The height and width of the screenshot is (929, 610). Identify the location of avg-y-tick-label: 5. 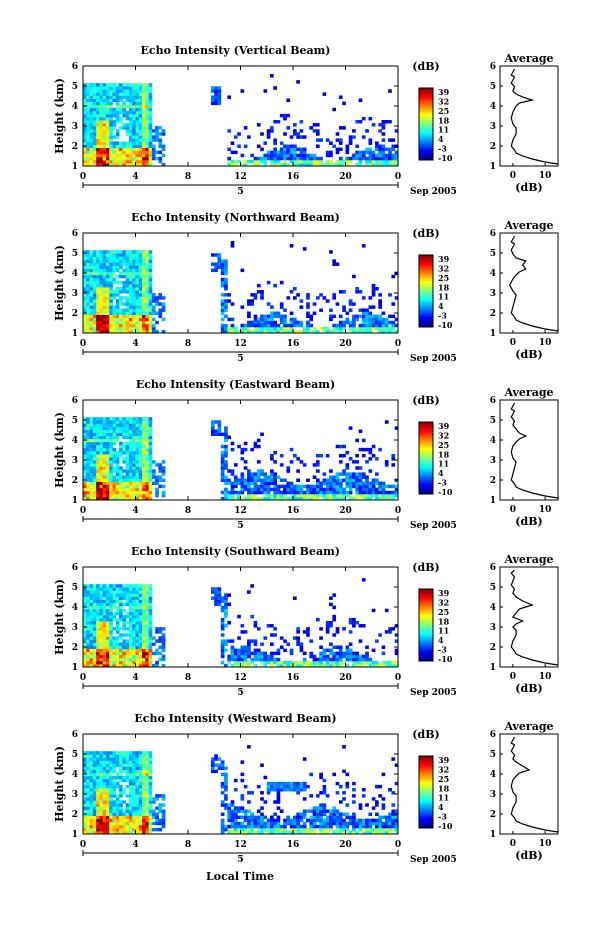
(493, 87).